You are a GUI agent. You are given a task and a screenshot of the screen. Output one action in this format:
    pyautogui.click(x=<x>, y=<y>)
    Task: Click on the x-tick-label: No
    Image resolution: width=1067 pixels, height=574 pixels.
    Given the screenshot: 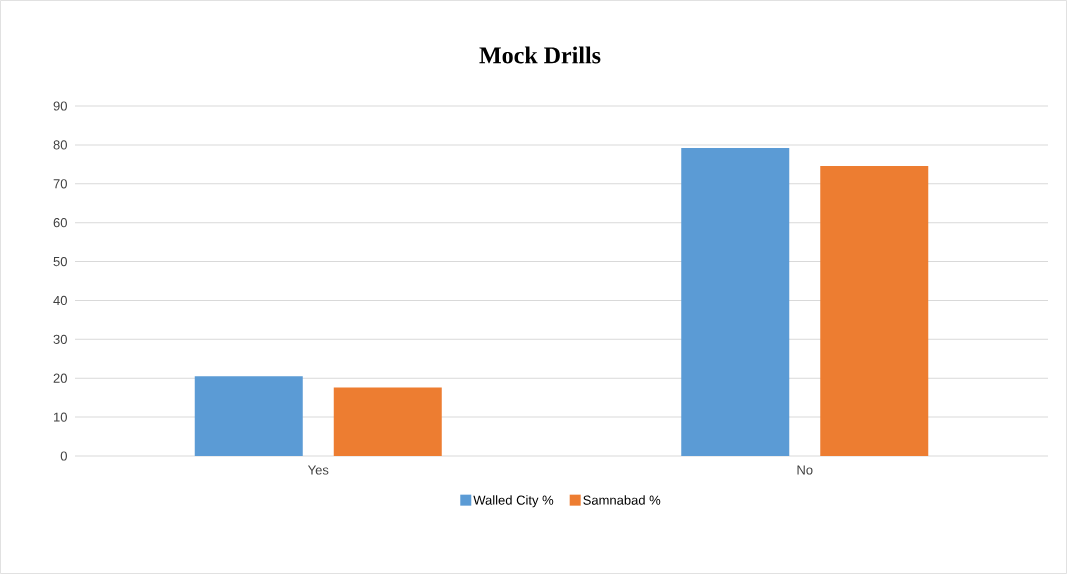 What is the action you would take?
    pyautogui.click(x=805, y=470)
    